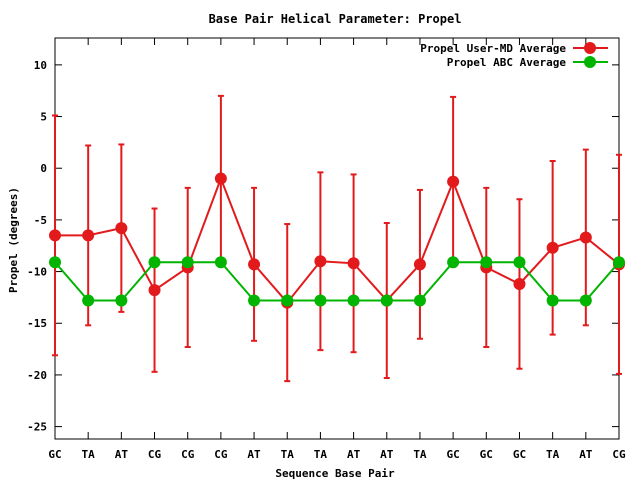 This screenshot has width=640, height=480. Describe the element at coordinates (37, 323) in the screenshot. I see `y-tick-label: -15` at that location.